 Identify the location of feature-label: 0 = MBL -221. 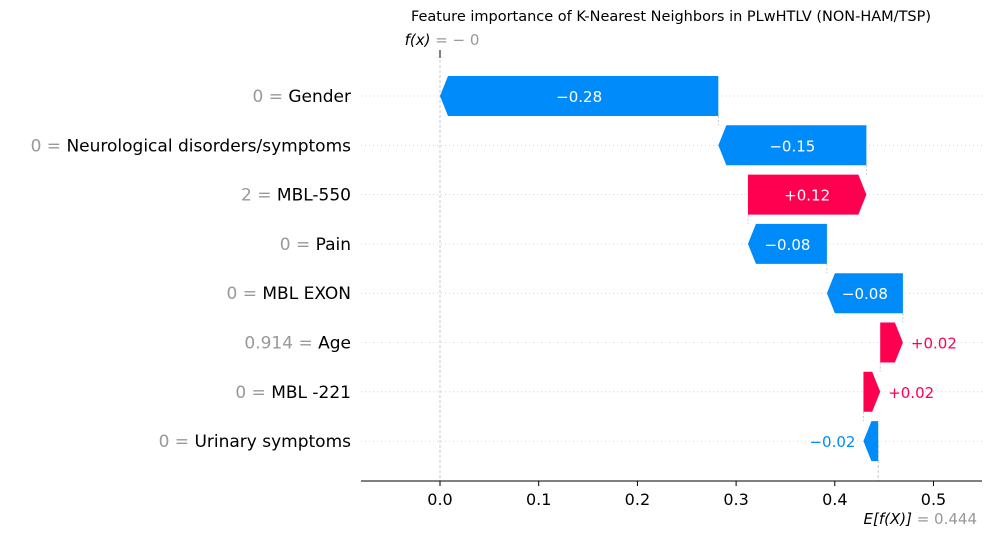
(293, 393).